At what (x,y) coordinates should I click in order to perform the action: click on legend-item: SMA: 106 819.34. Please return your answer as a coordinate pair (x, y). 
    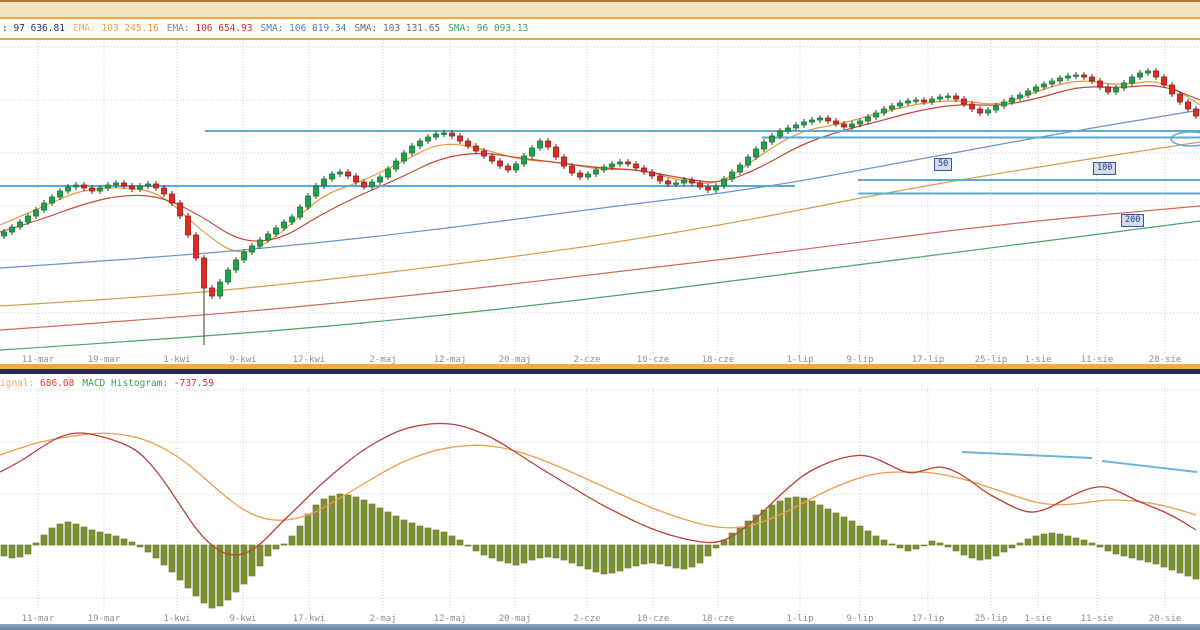
    Looking at the image, I should click on (304, 28).